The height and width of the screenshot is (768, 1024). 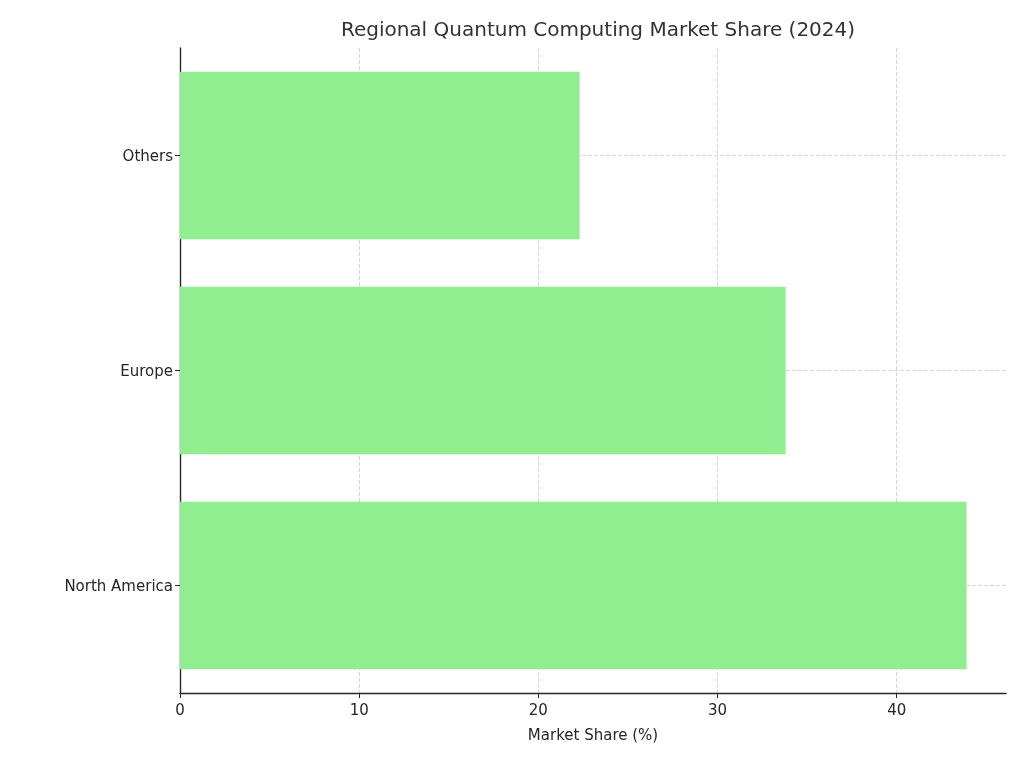 I want to click on x-tick-label: 10, so click(x=359, y=709).